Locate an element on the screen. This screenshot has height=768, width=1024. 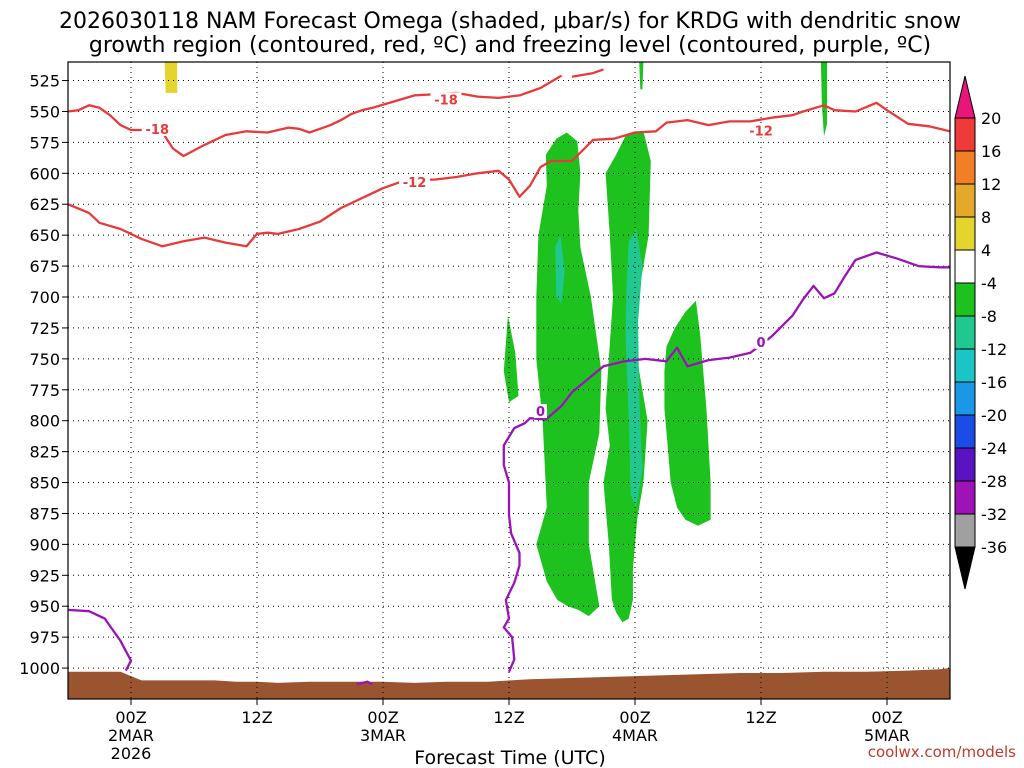
y-tick-label-825: 825 is located at coordinates (44, 452).